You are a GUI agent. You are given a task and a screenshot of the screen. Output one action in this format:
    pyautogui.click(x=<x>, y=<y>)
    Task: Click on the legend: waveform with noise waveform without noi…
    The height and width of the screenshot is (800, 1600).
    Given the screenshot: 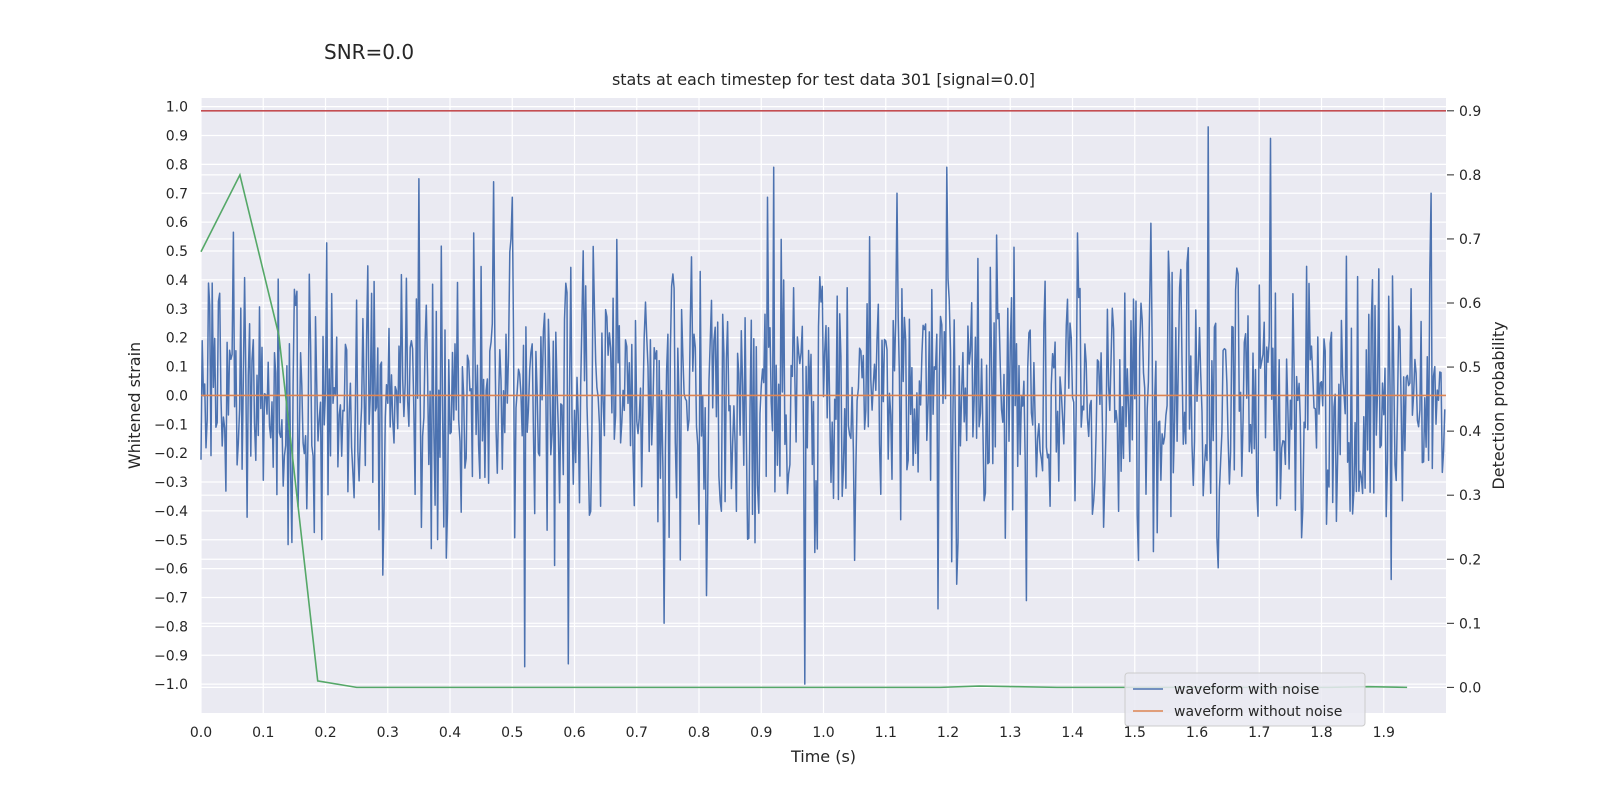 What is the action you would take?
    pyautogui.click(x=1245, y=699)
    